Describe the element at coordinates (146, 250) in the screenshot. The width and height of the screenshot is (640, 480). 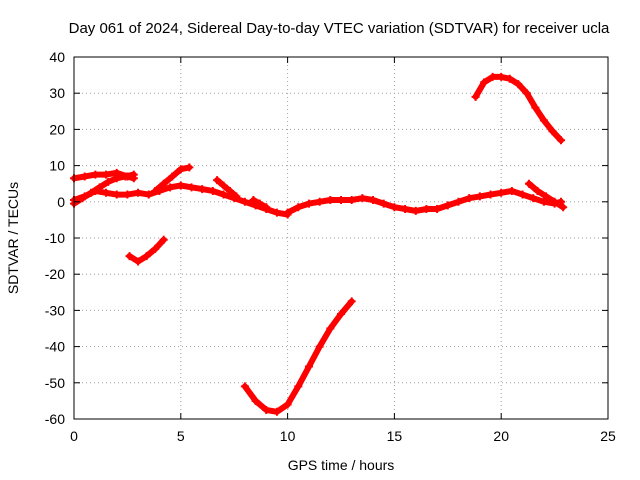
I see `series-arc-negative-small` at that location.